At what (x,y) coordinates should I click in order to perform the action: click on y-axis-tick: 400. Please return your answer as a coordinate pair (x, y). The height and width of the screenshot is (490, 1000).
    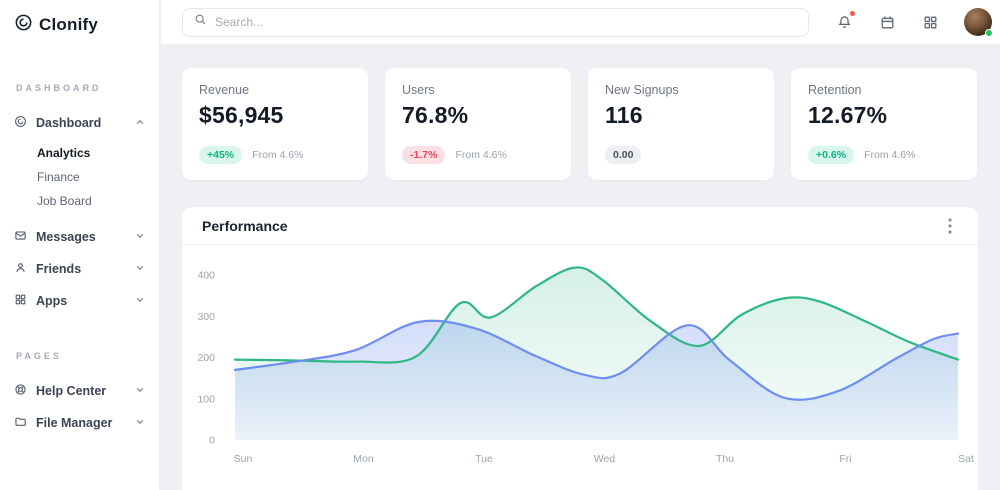
    Looking at the image, I should click on (206, 276).